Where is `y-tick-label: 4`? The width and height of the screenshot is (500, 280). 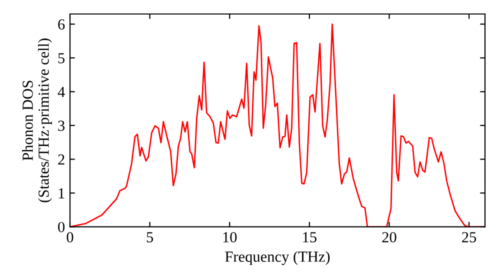
y-tick-label: 4 is located at coordinates (61, 91).